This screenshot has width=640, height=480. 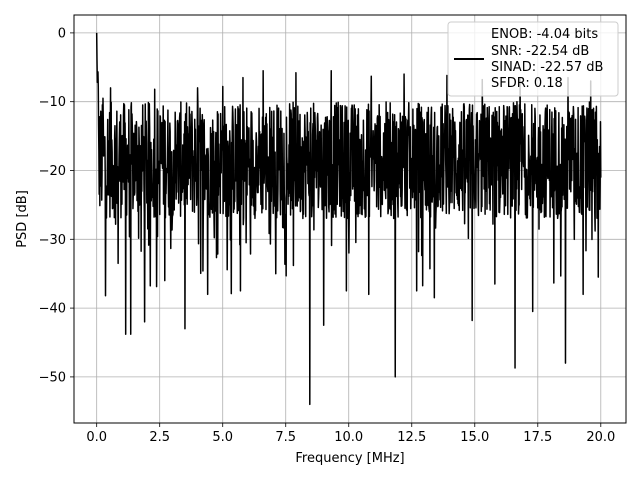 I want to click on y-tick-label: −50, so click(x=52, y=377).